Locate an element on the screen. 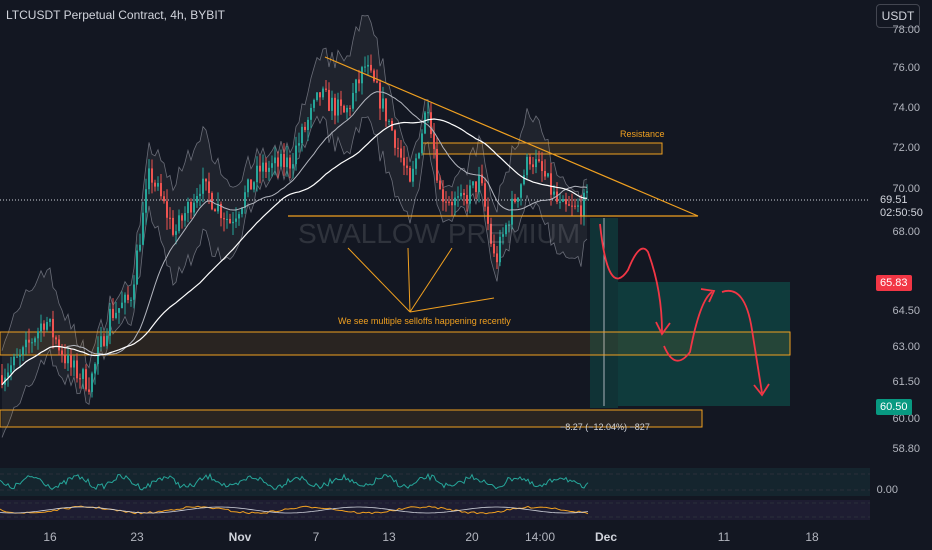  time-label-16: 16 is located at coordinates (50, 537).